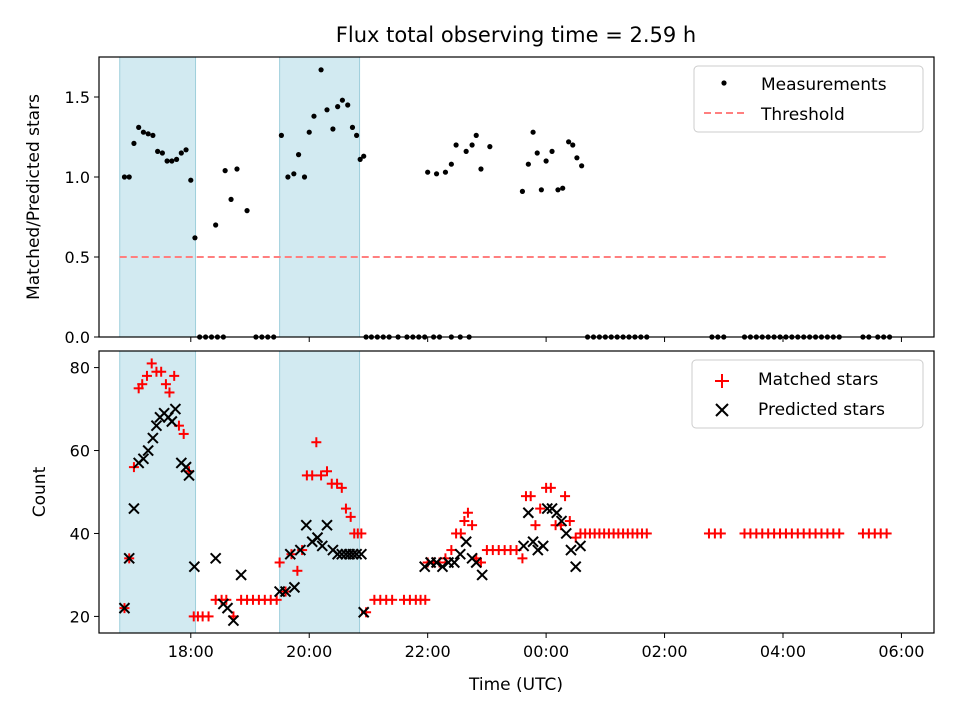 The image size is (960, 720). I want to click on ratio-legend: Measurements Threshold, so click(808, 99).